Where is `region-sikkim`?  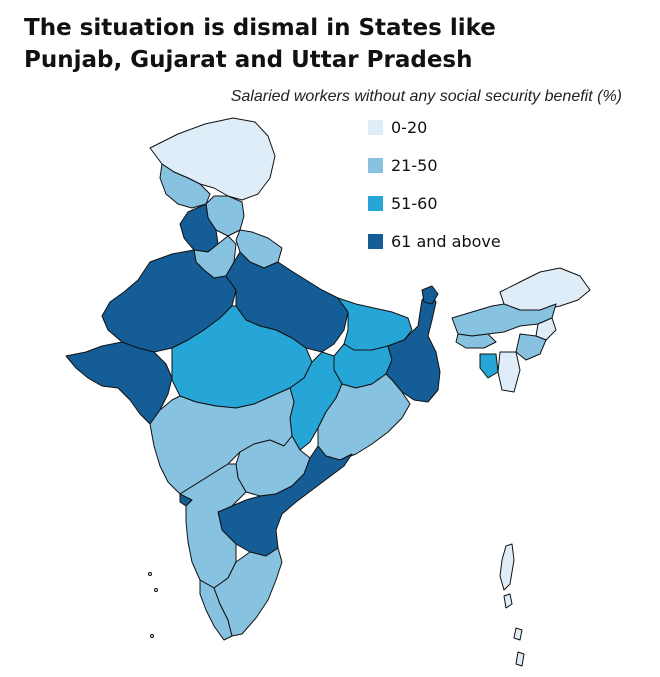
region-sikkim is located at coordinates (430, 295).